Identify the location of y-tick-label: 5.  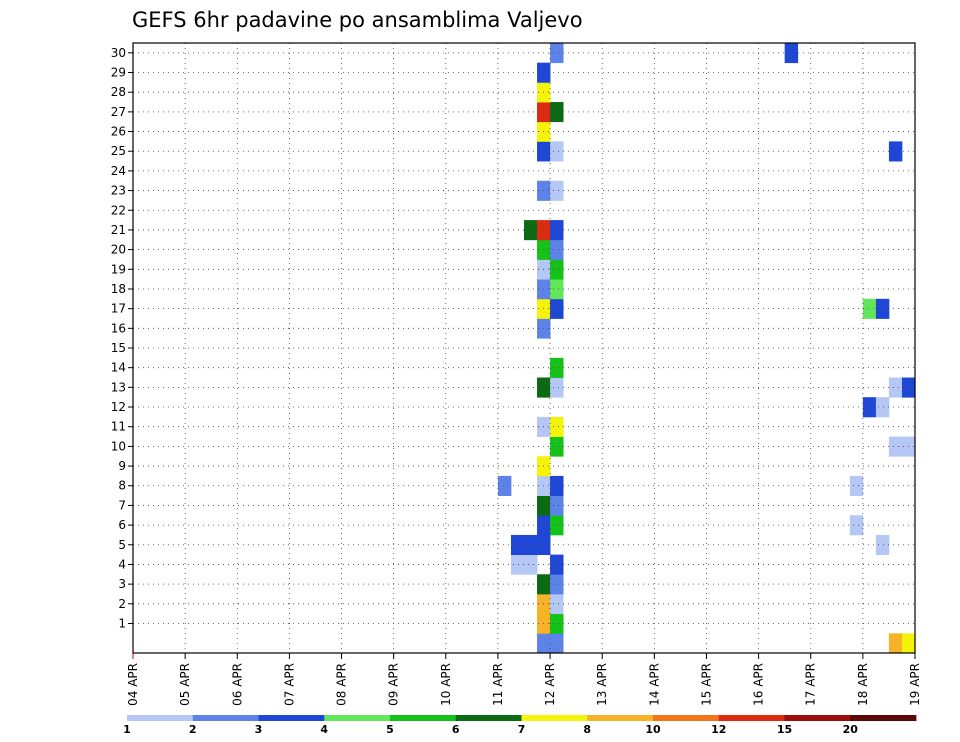
(122, 545).